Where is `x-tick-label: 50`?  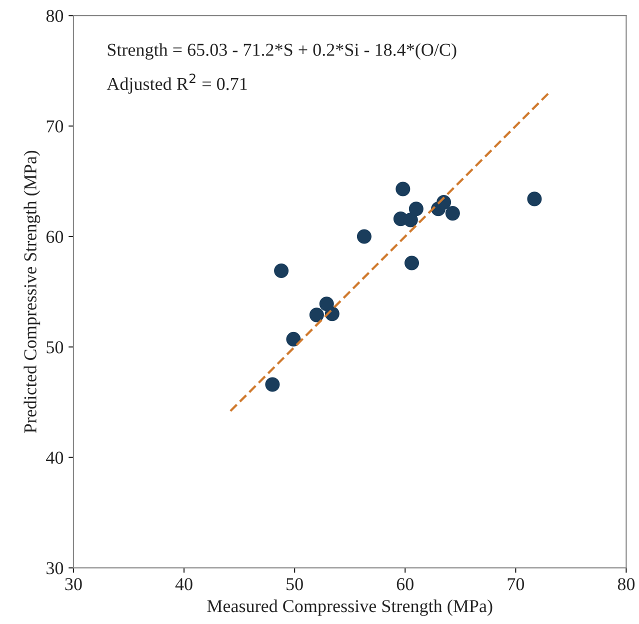 x-tick-label: 50 is located at coordinates (294, 584).